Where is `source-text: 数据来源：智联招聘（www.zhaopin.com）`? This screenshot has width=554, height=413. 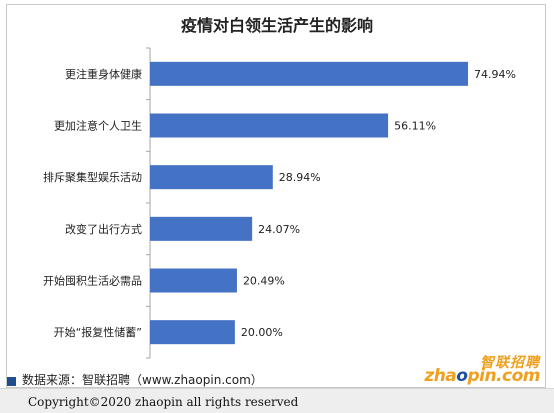 source-text: 数据来源：智联招聘（www.zhaopin.com） is located at coordinates (142, 380).